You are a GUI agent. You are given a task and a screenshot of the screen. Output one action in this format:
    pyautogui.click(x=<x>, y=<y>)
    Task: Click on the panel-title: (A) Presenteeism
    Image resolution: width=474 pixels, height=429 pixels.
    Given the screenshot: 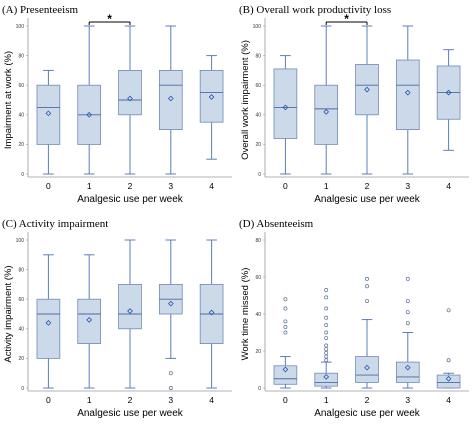 What is the action you would take?
    pyautogui.click(x=40, y=10)
    